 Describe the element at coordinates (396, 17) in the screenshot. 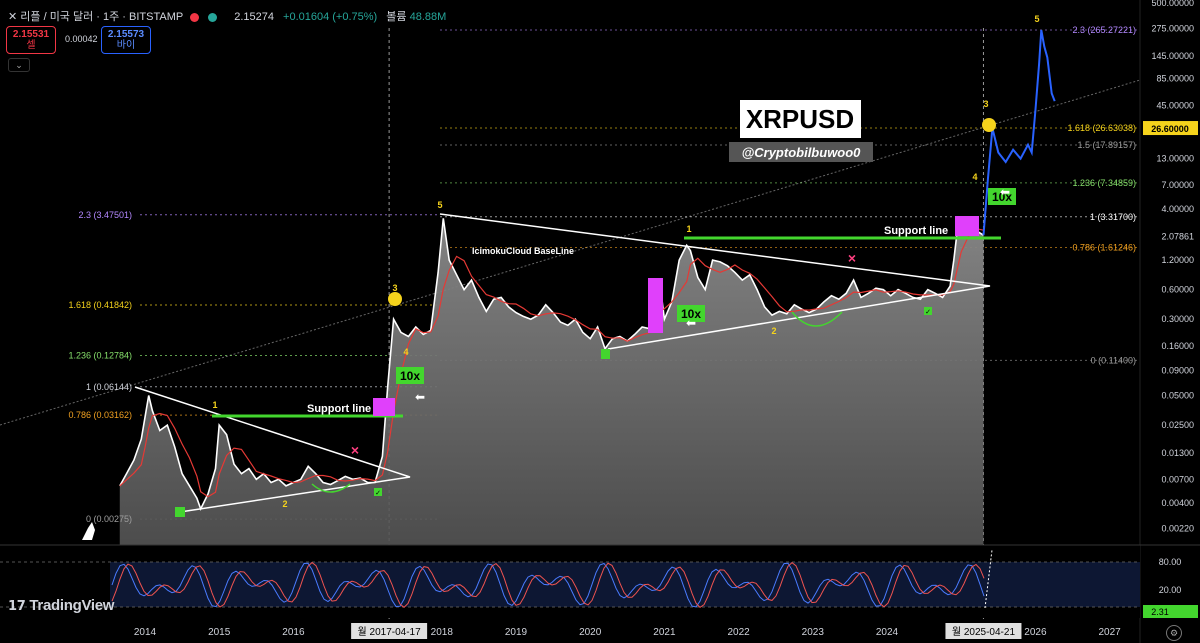

I see `volume-label: 볼륨` at that location.